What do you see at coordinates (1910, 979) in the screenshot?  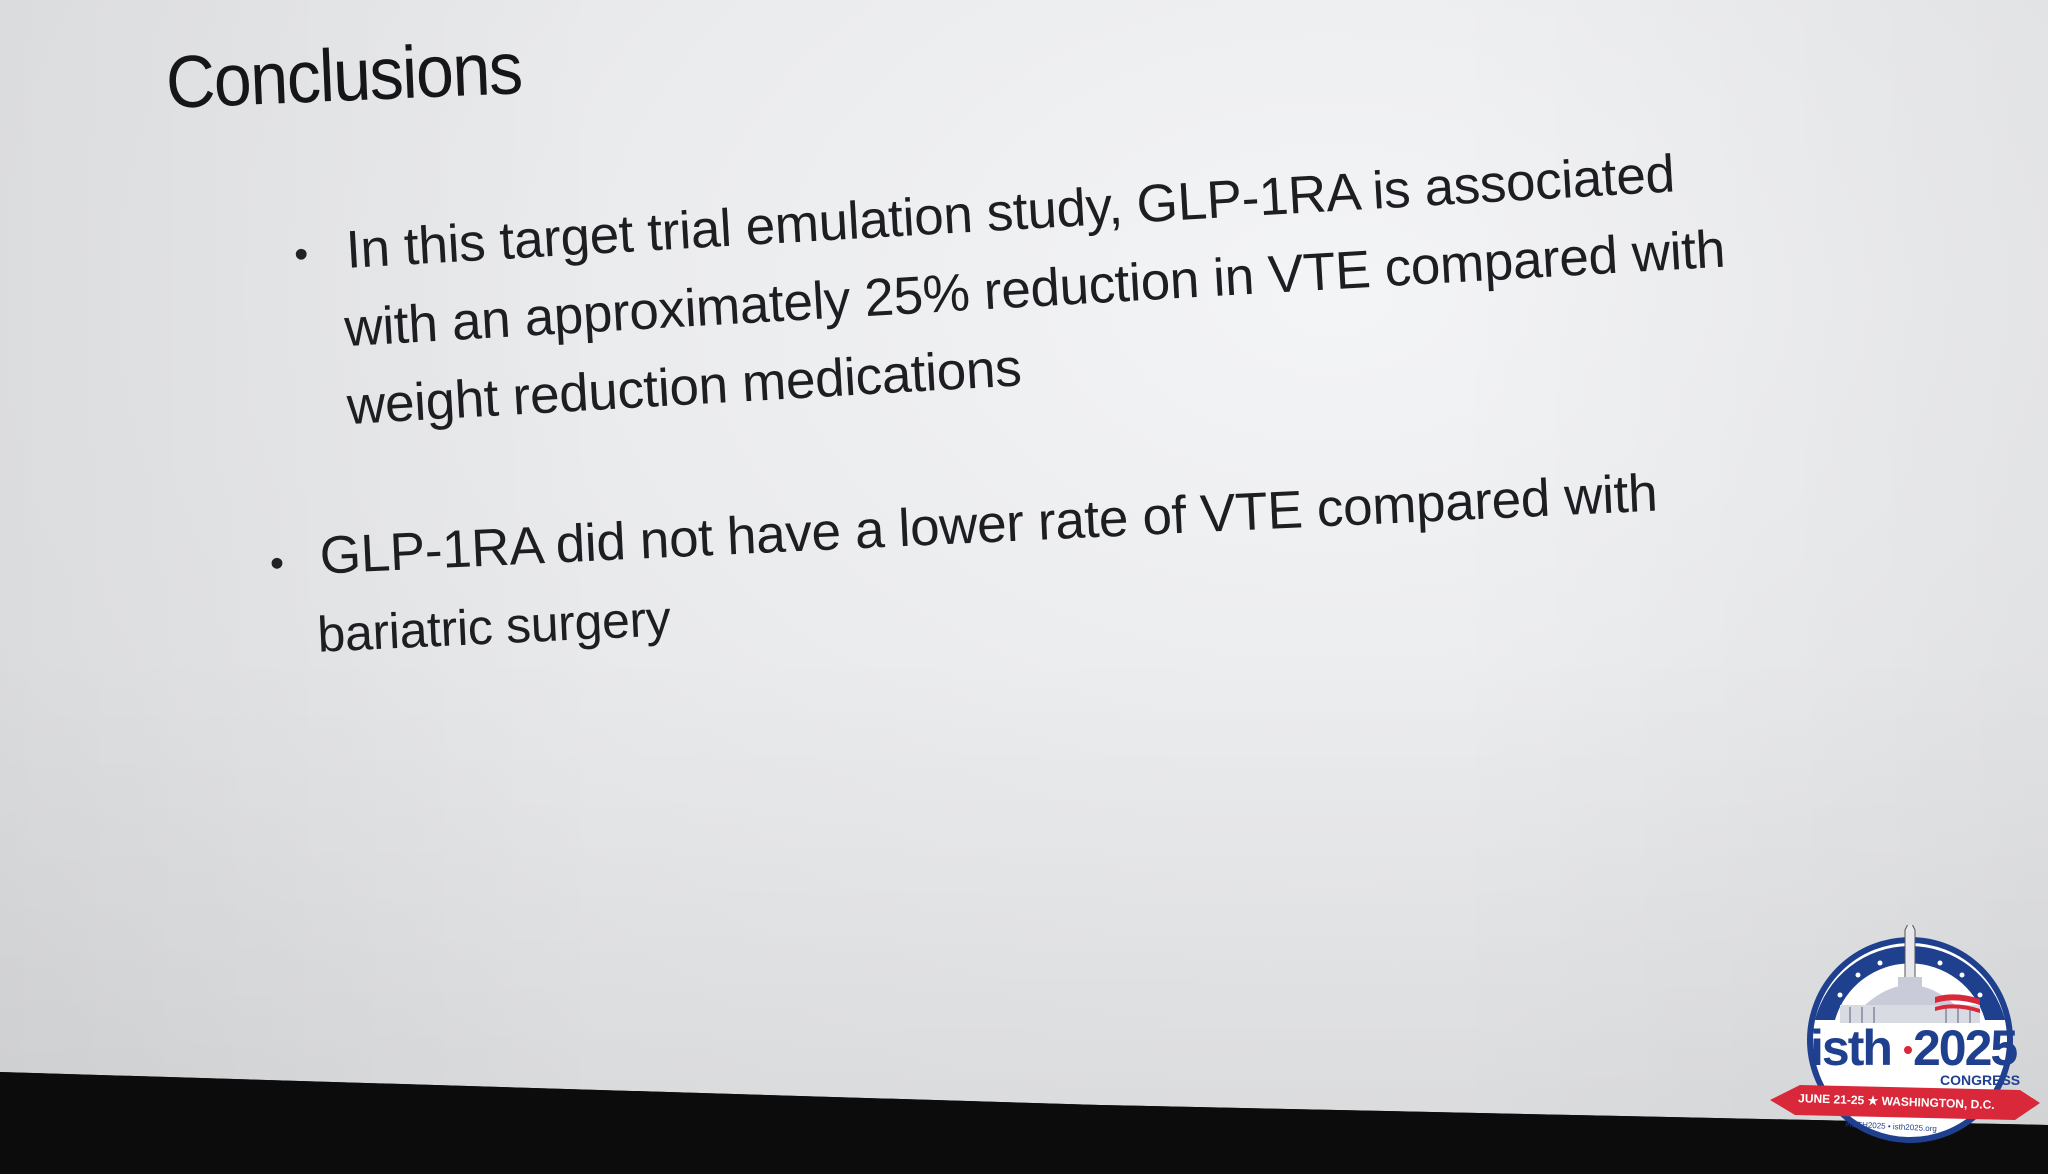 I see `logo-stars` at bounding box center [1910, 979].